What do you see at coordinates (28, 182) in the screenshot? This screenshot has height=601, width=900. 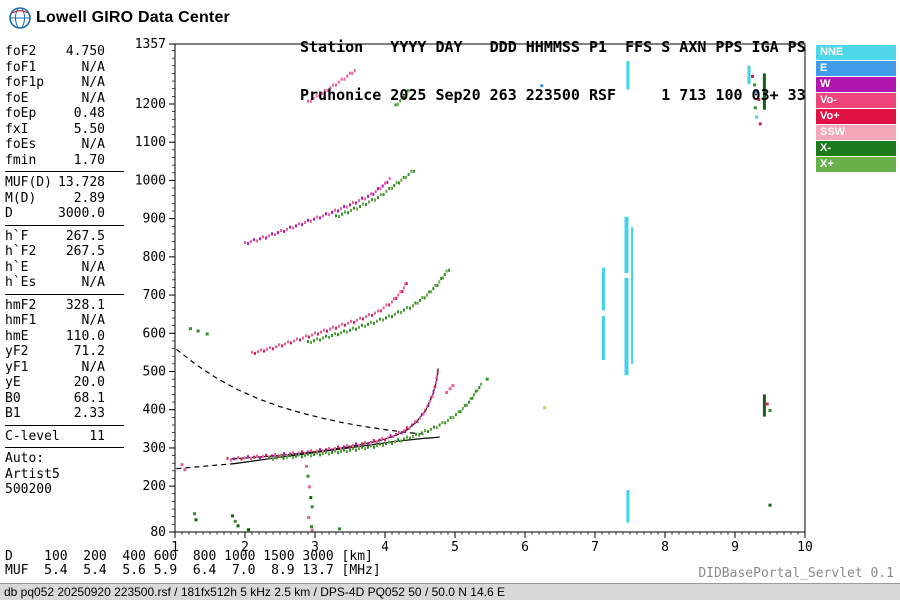 I see `param-label: MUF(D)` at bounding box center [28, 182].